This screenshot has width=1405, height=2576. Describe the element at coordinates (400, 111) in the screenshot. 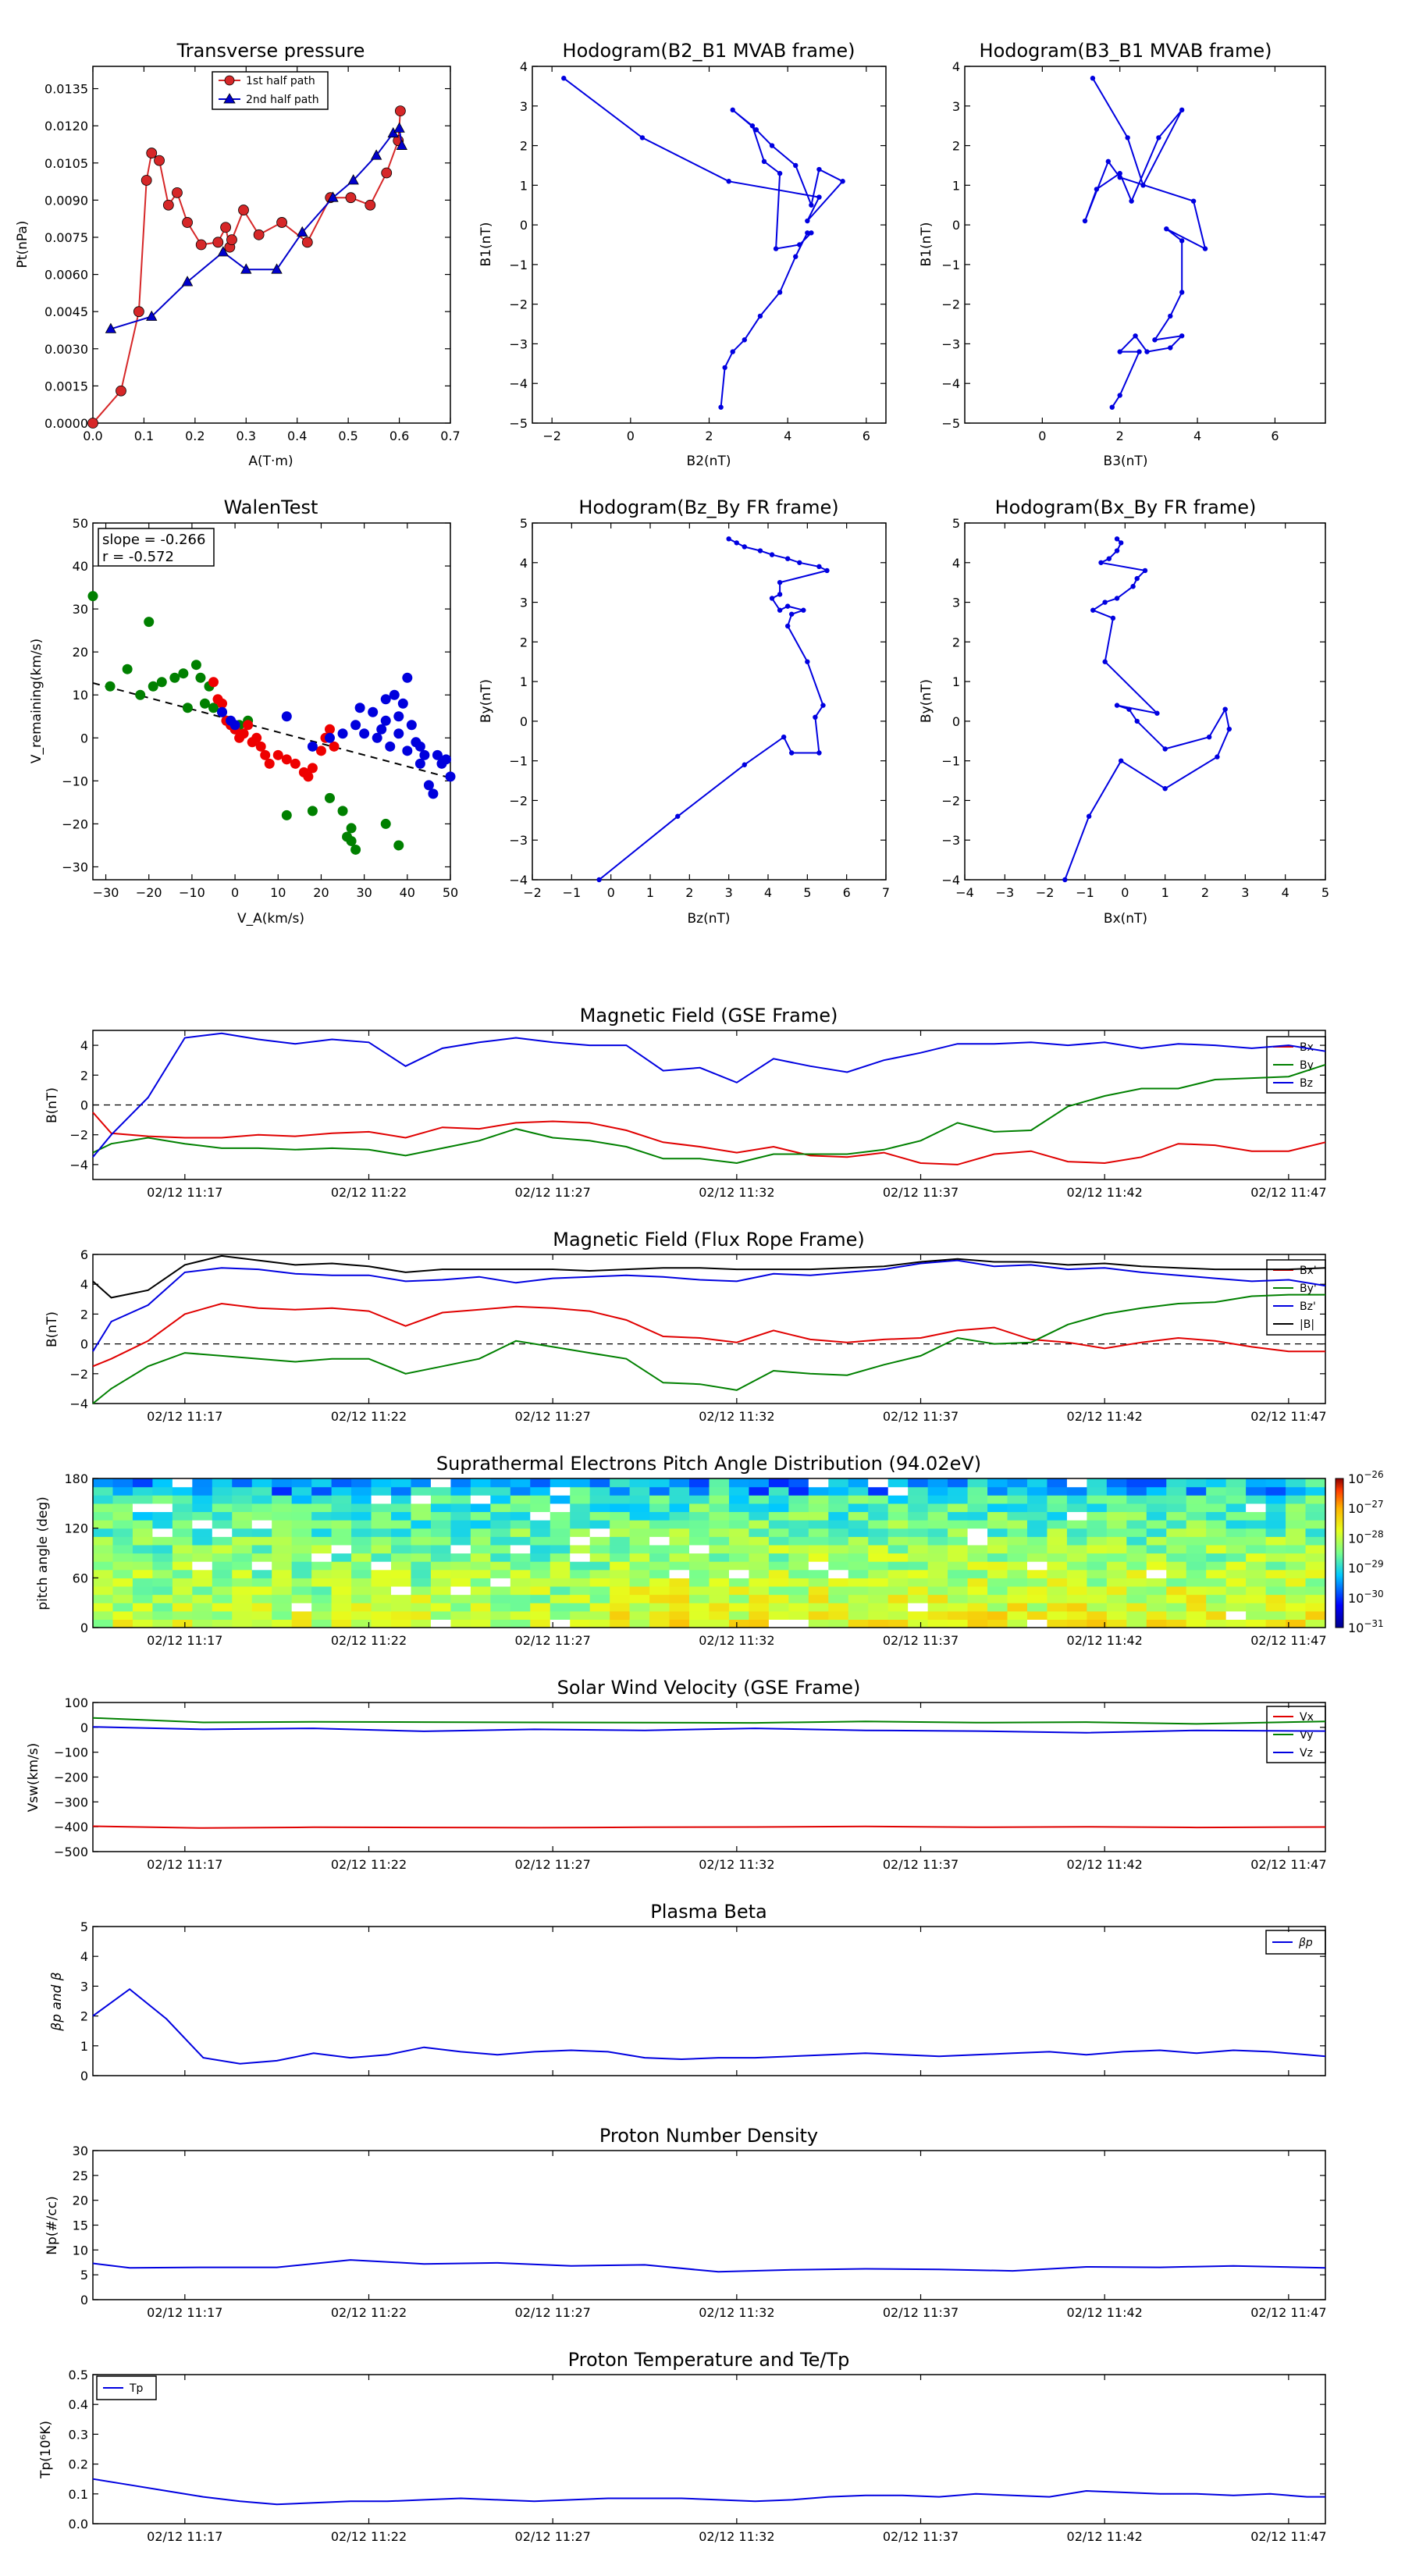

I see `transverse-1st-point` at that location.